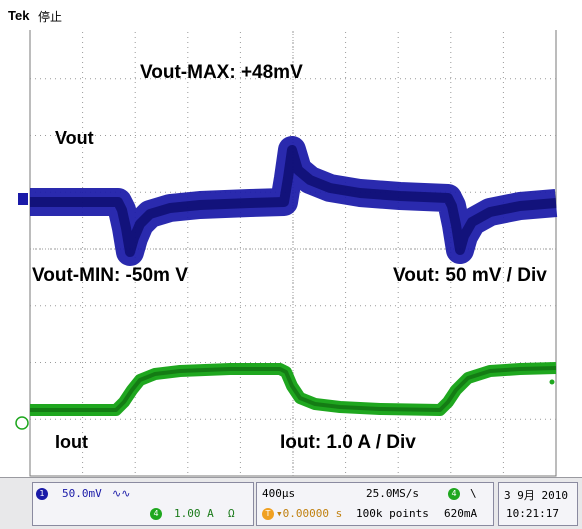 This screenshot has width=582, height=529. I want to click on trig-level: 620mA, so click(461, 513).